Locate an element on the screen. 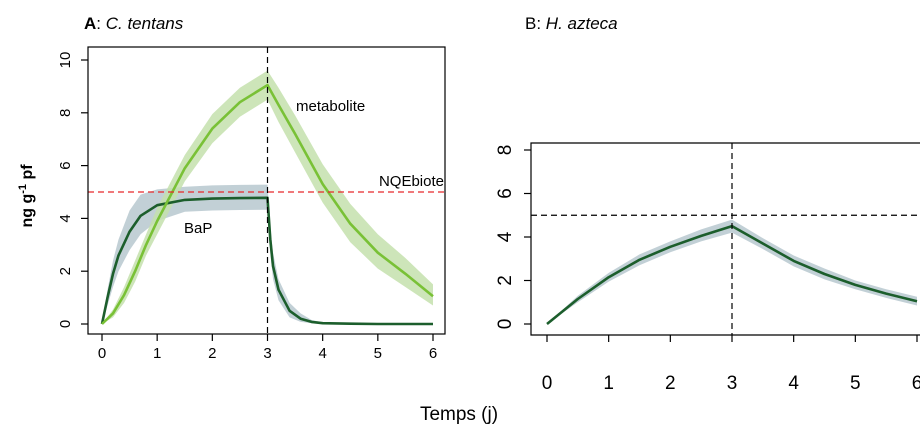 The image size is (920, 432). panel-a-ylabel-unit: pf is located at coordinates (27, 174).